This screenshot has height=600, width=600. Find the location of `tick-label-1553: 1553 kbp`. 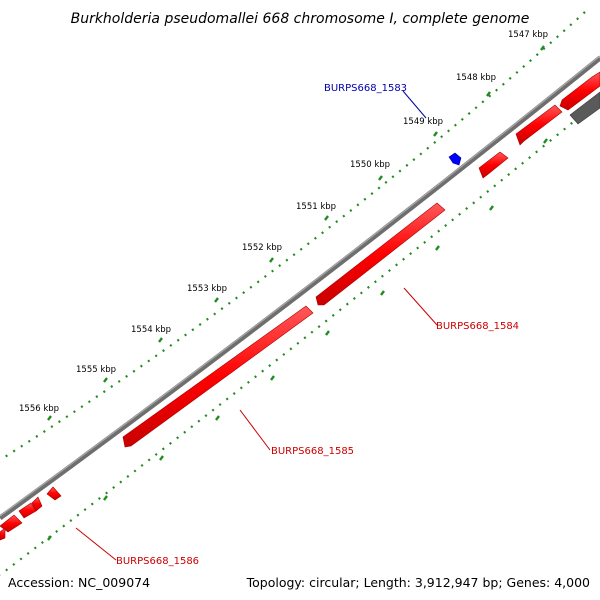

tick-label-1553: 1553 kbp is located at coordinates (207, 289).